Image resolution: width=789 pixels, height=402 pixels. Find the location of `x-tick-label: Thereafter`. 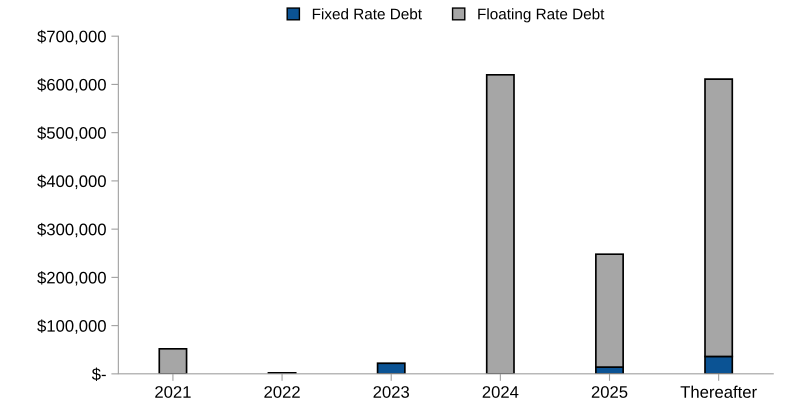

x-tick-label: Thereafter is located at coordinates (718, 392).